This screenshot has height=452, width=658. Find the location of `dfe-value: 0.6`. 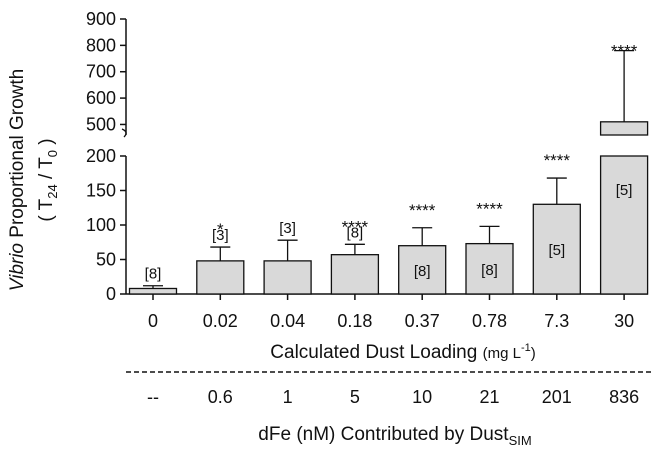

dfe-value: 0.6 is located at coordinates (220, 397).